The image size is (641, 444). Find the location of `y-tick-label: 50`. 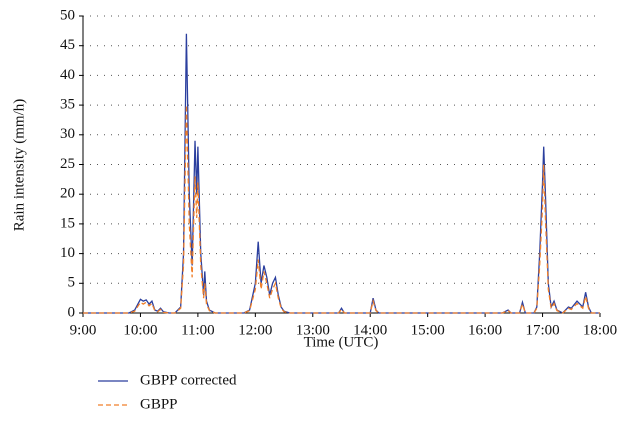

y-tick-label: 50 is located at coordinates (67, 15).